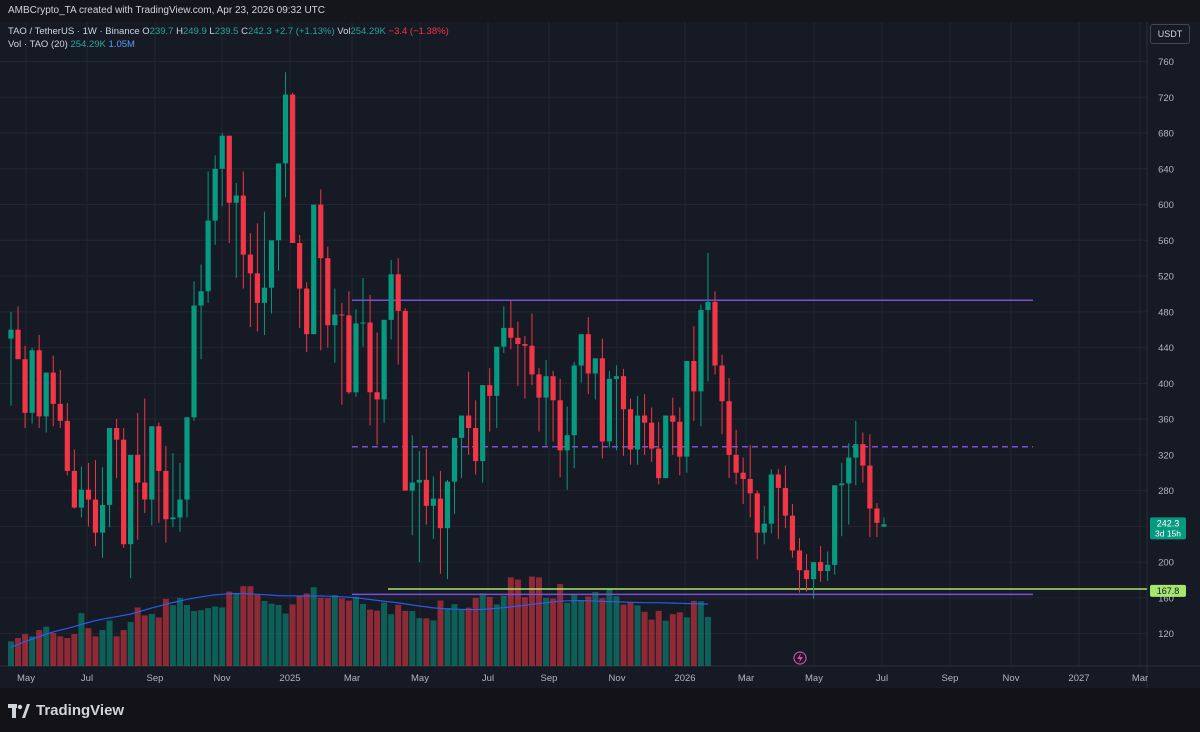 The width and height of the screenshot is (1200, 732). I want to click on vol-label: Vol, so click(344, 31).